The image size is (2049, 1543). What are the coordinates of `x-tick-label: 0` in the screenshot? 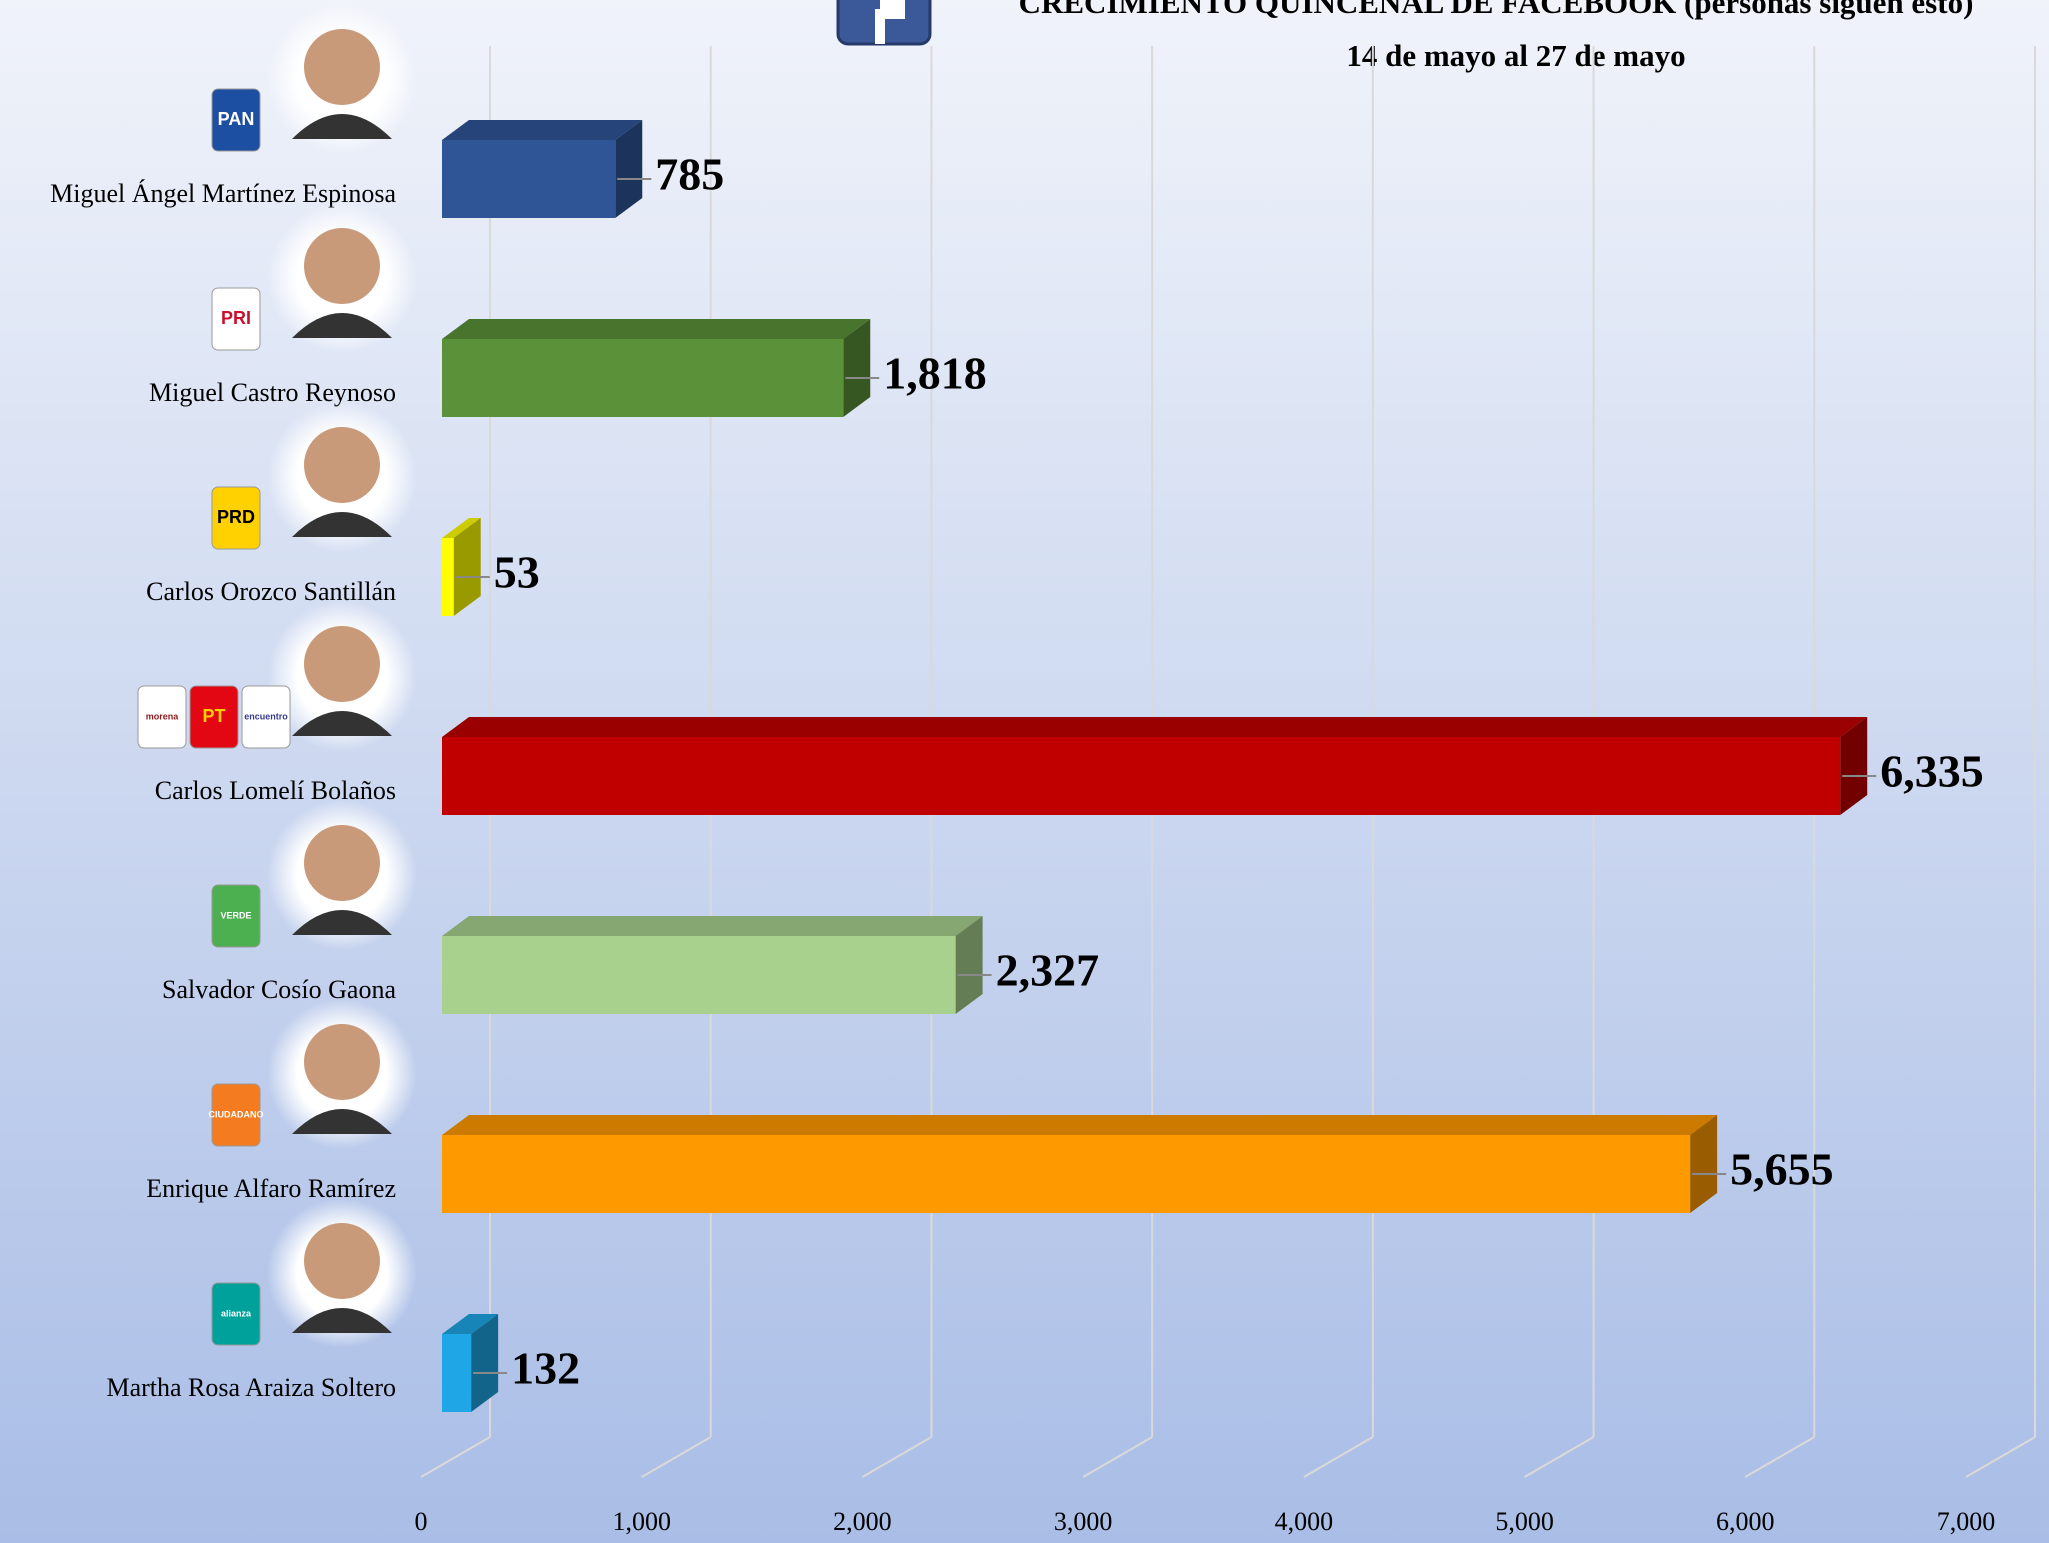 It's located at (421, 1521).